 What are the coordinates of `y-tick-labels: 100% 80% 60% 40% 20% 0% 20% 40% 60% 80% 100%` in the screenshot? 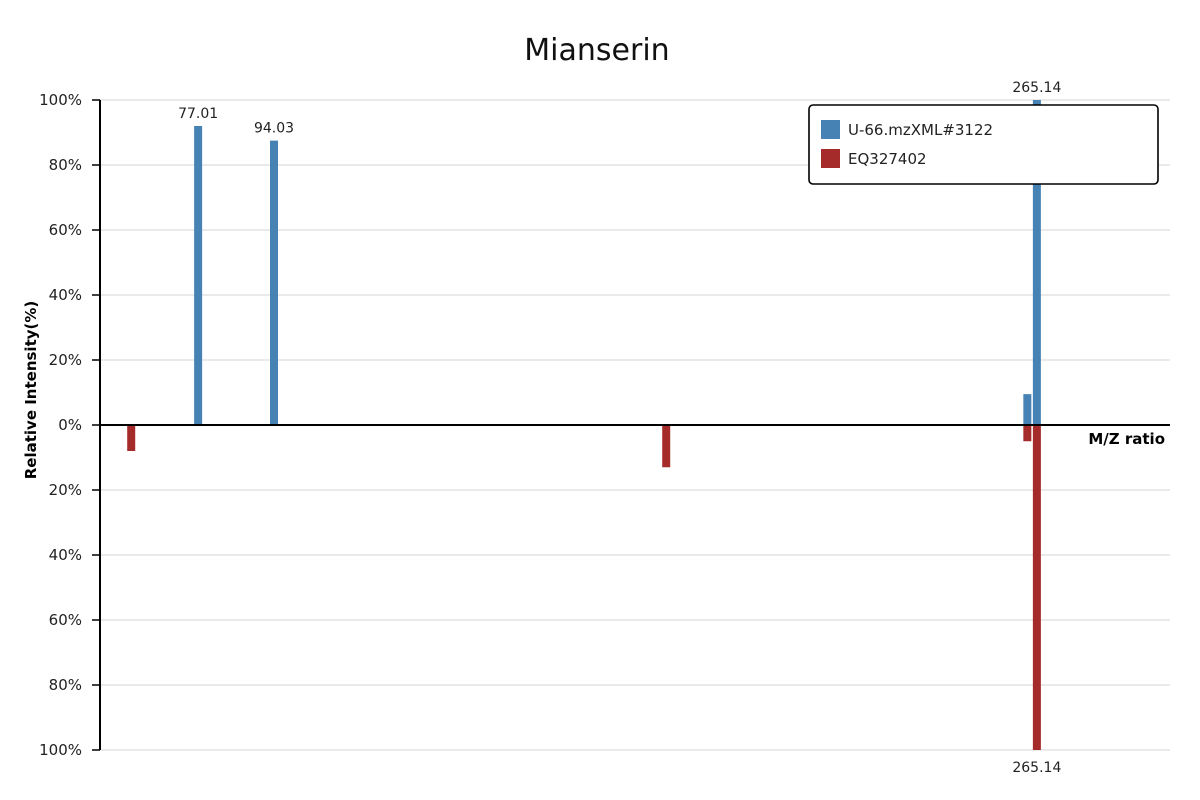 It's located at (69, 425).